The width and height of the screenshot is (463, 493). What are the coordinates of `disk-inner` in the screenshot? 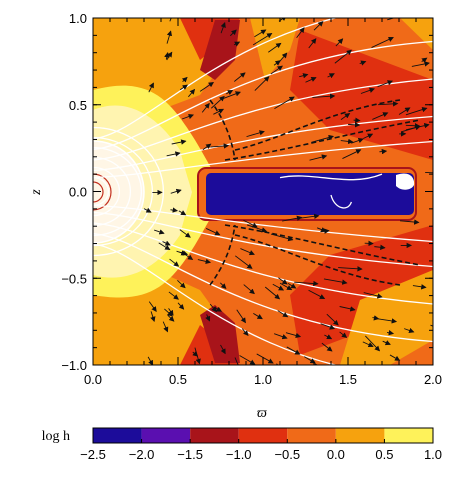 It's located at (310, 194).